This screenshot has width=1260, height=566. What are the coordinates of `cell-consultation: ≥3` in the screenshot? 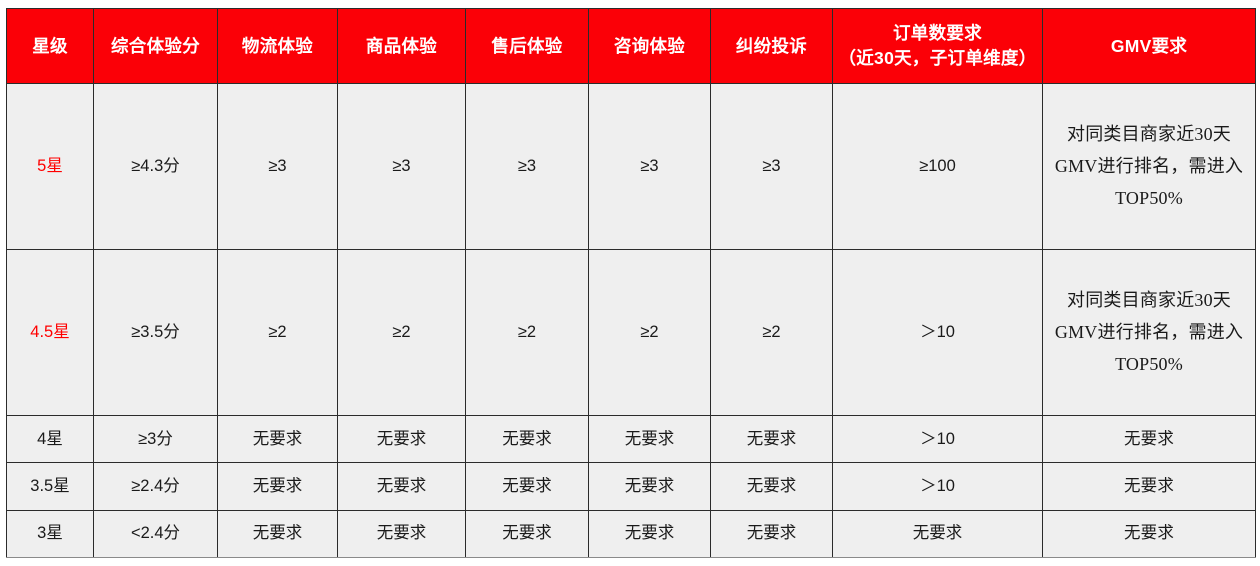 It's located at (649, 166).